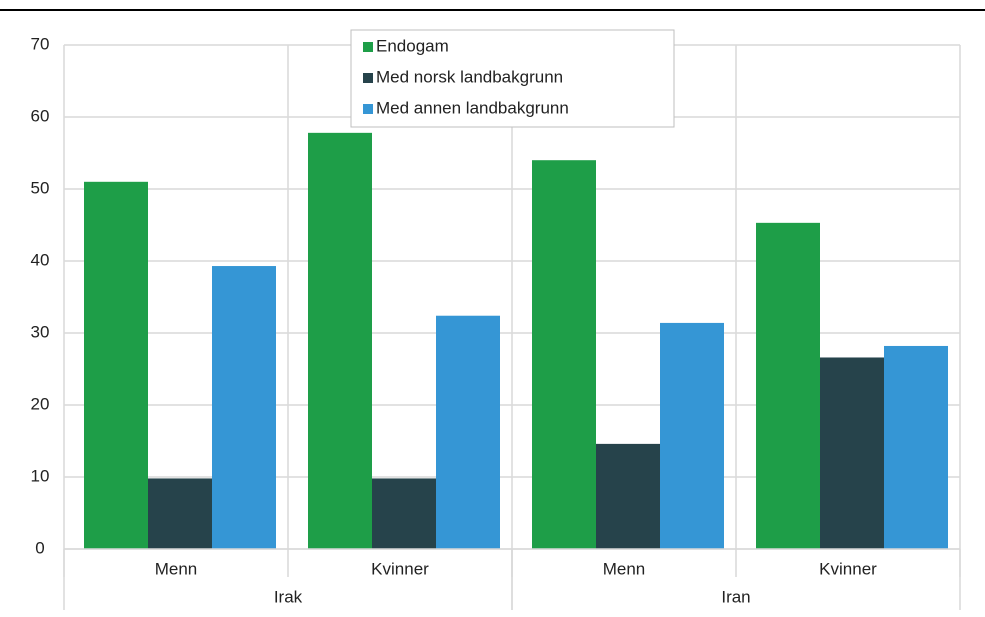 The height and width of the screenshot is (617, 985). Describe the element at coordinates (469, 76) in the screenshot. I see `legend-label: Med norsk landbakgrunn` at that location.